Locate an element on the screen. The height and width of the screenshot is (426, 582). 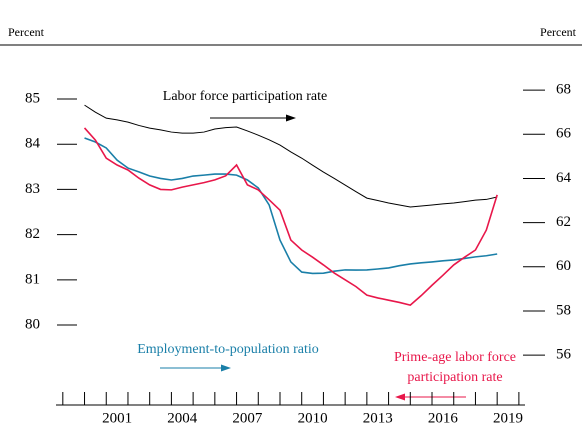
y-tick-label: 83 is located at coordinates (32, 189).